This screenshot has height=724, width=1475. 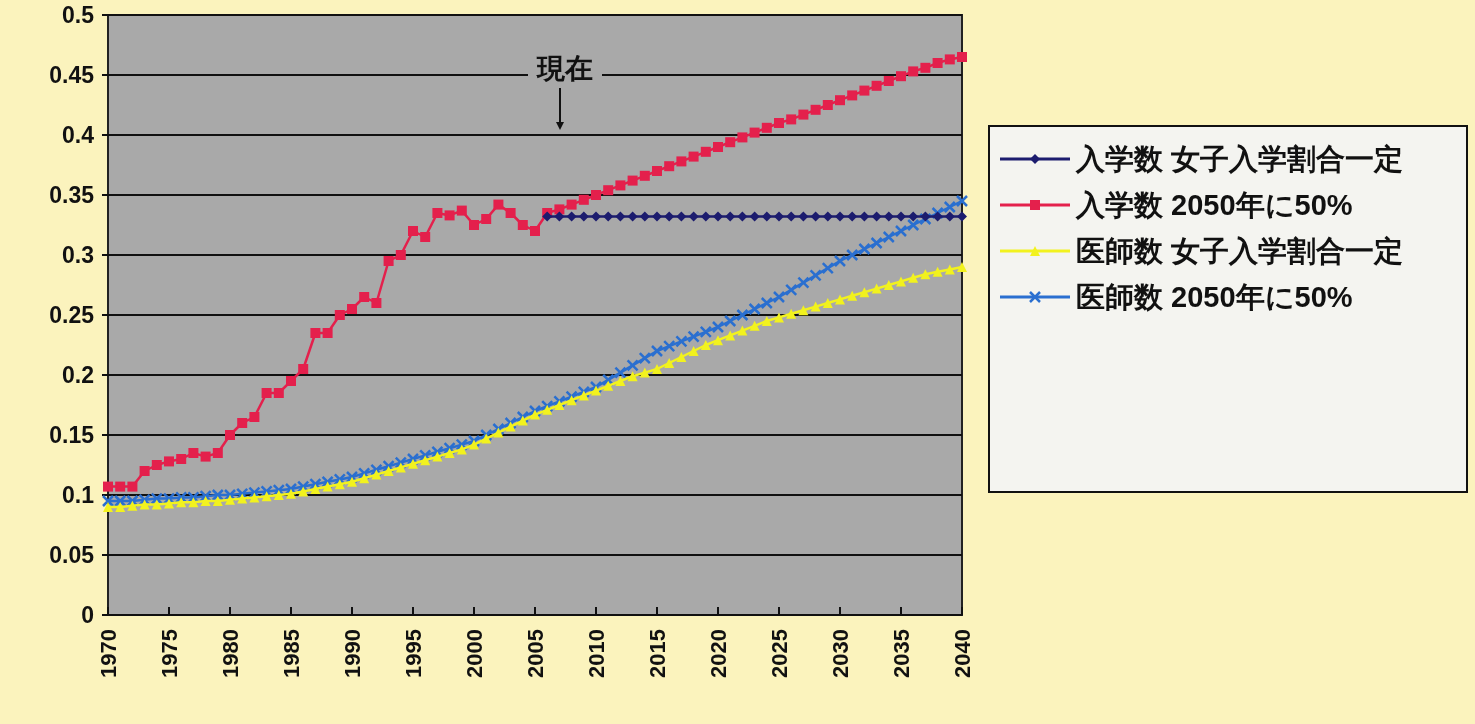 What do you see at coordinates (1215, 297) in the screenshot?
I see `legend-label: 医師数 2050年に50%` at bounding box center [1215, 297].